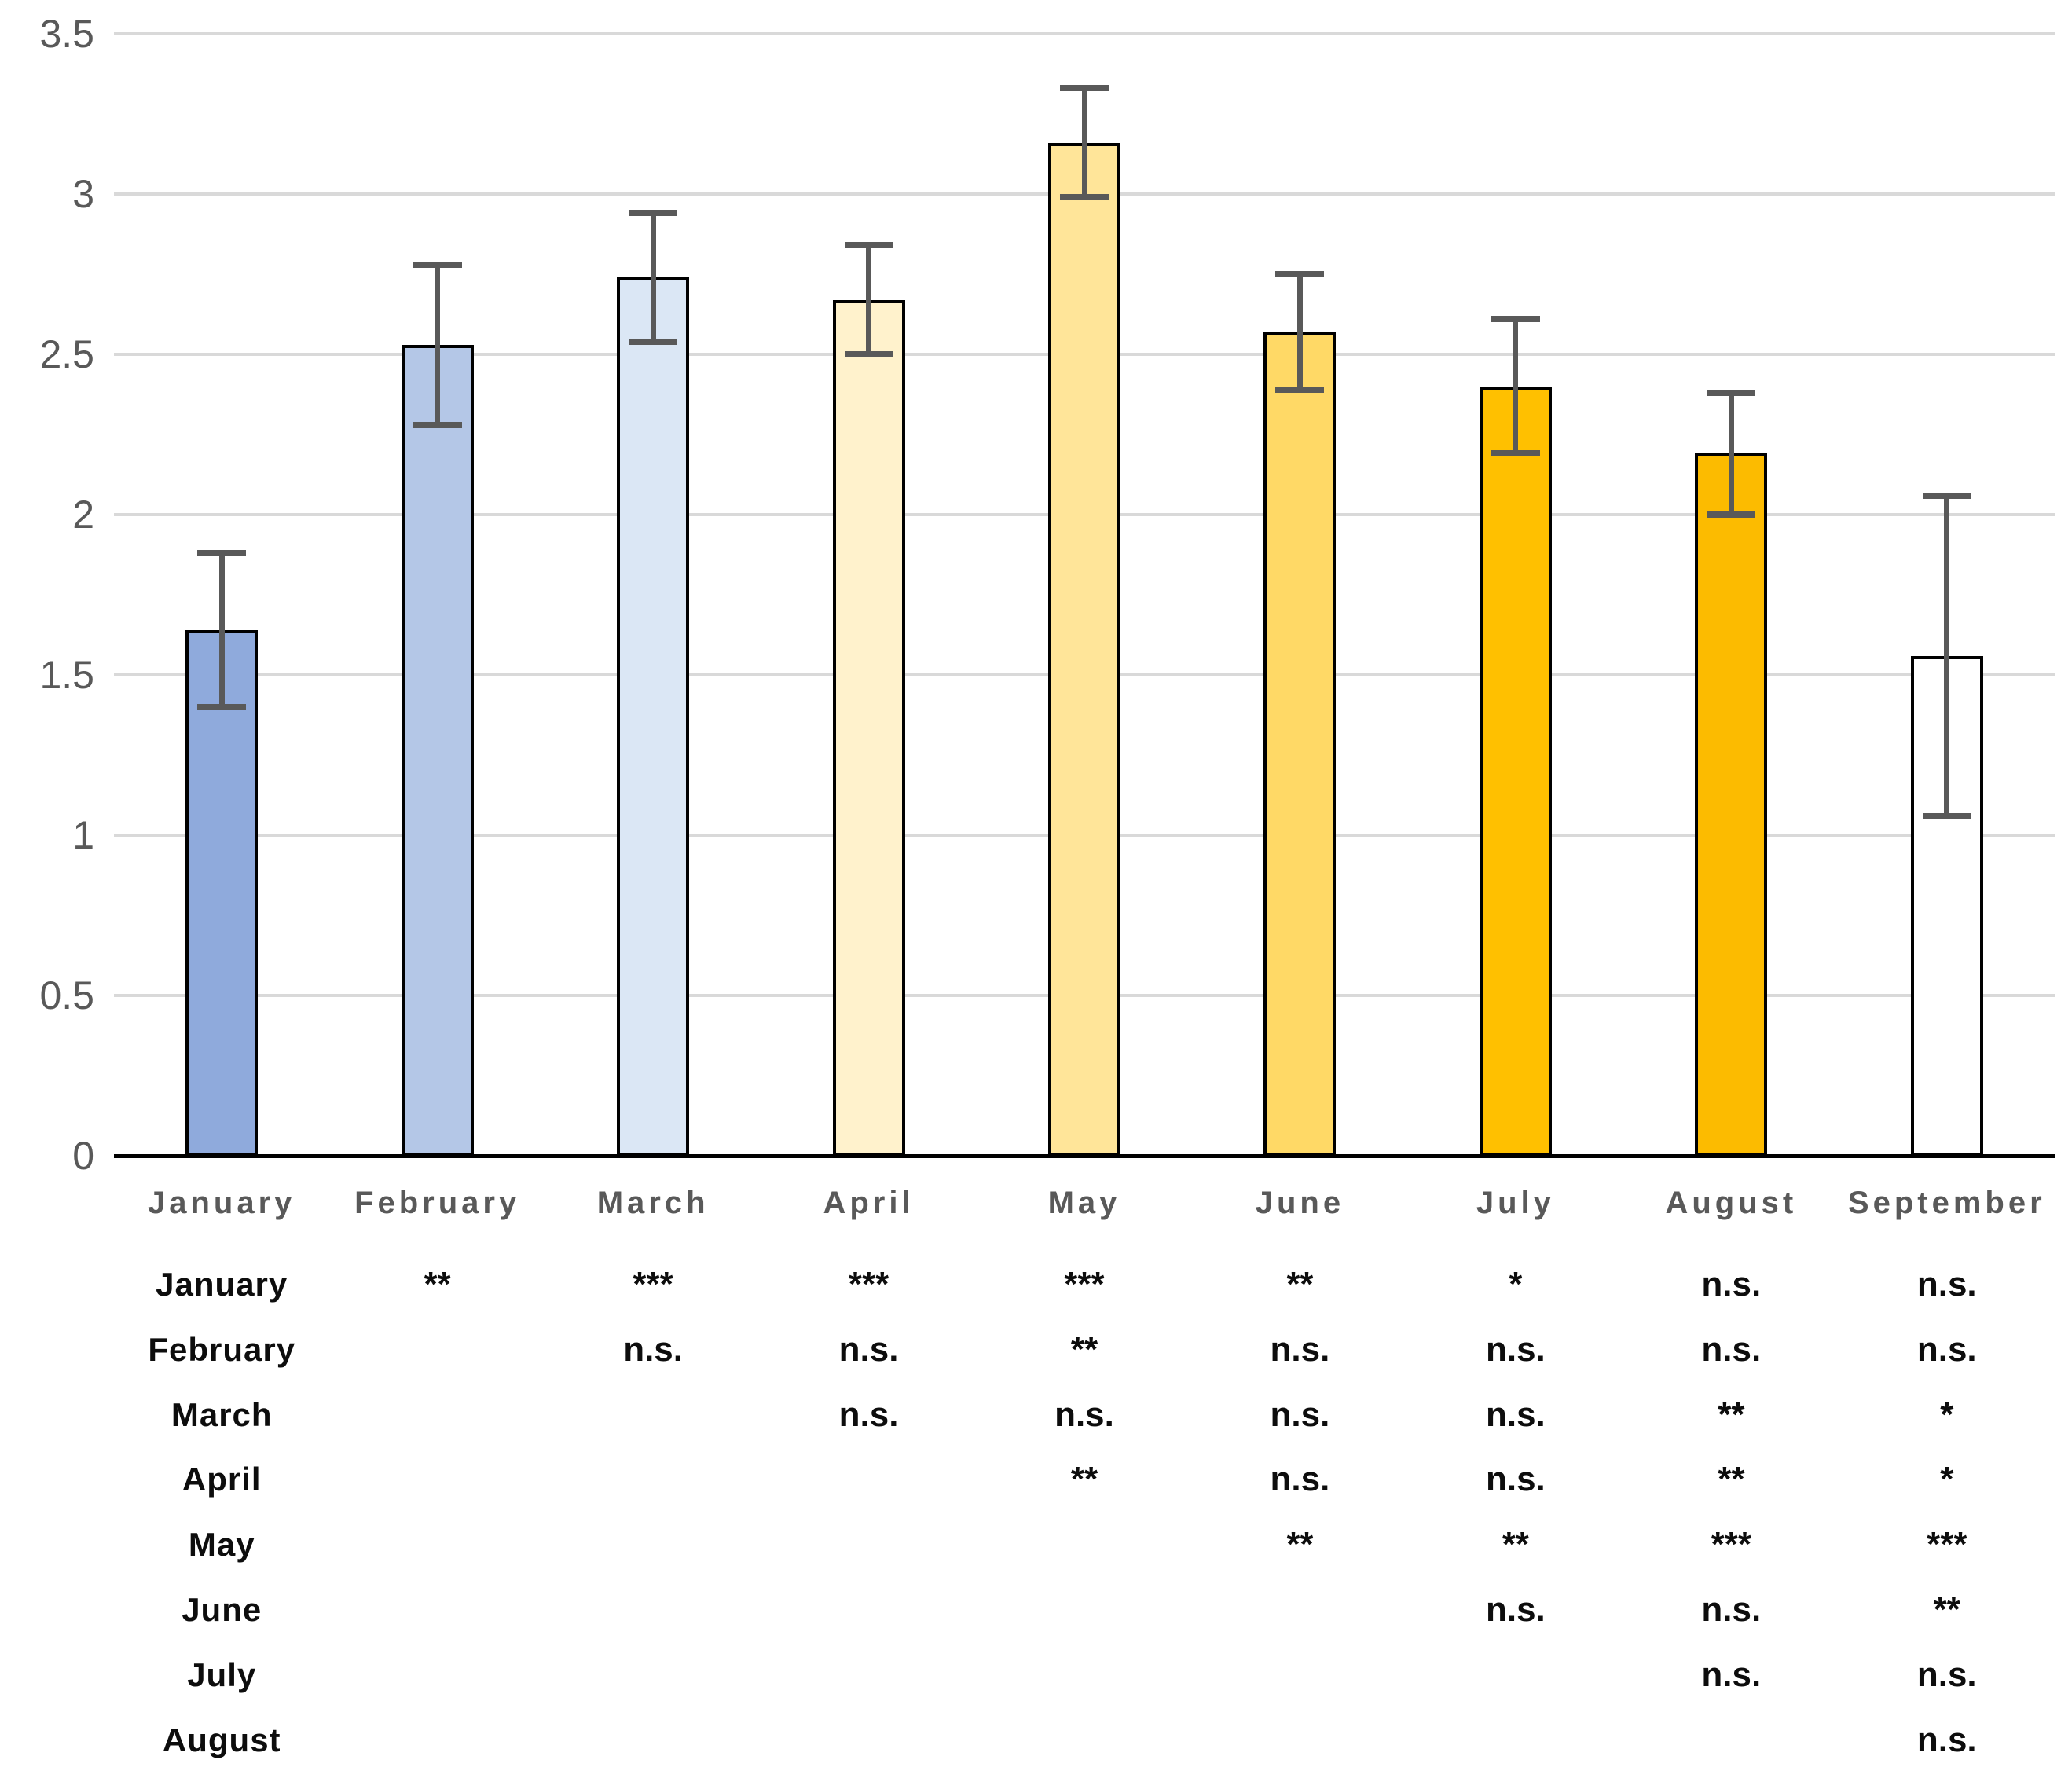 The image size is (2072, 1767). I want to click on error-bar-line-may, so click(1084, 143).